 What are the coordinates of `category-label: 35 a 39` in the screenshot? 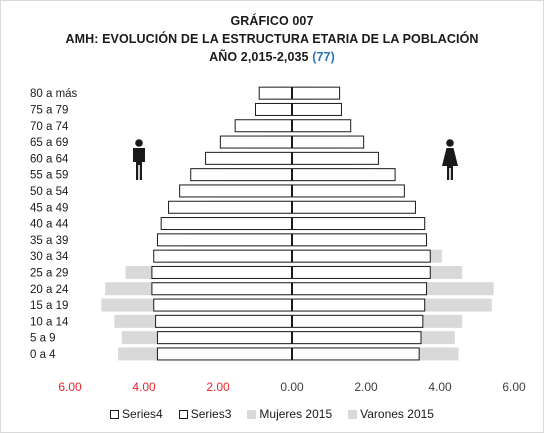 It's located at (49, 241).